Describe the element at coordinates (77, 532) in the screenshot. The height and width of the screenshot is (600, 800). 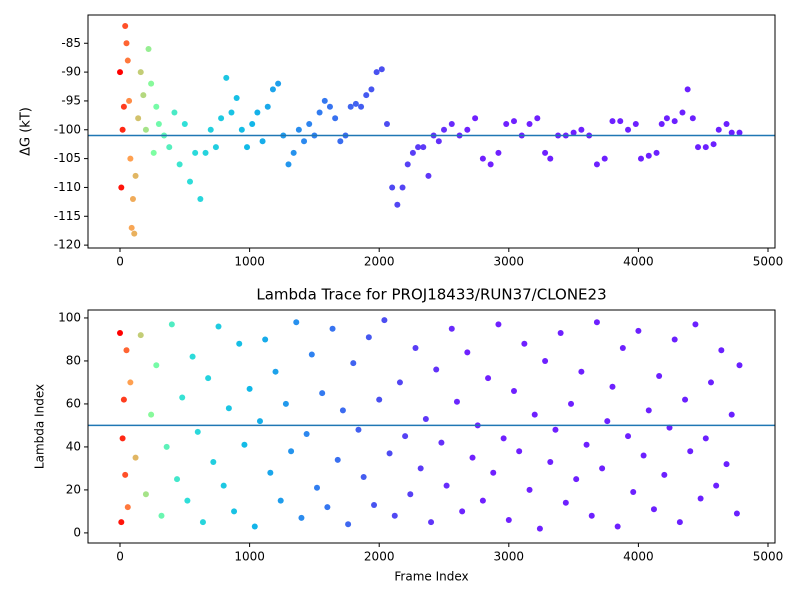
I see `y-tick-label: 0` at that location.